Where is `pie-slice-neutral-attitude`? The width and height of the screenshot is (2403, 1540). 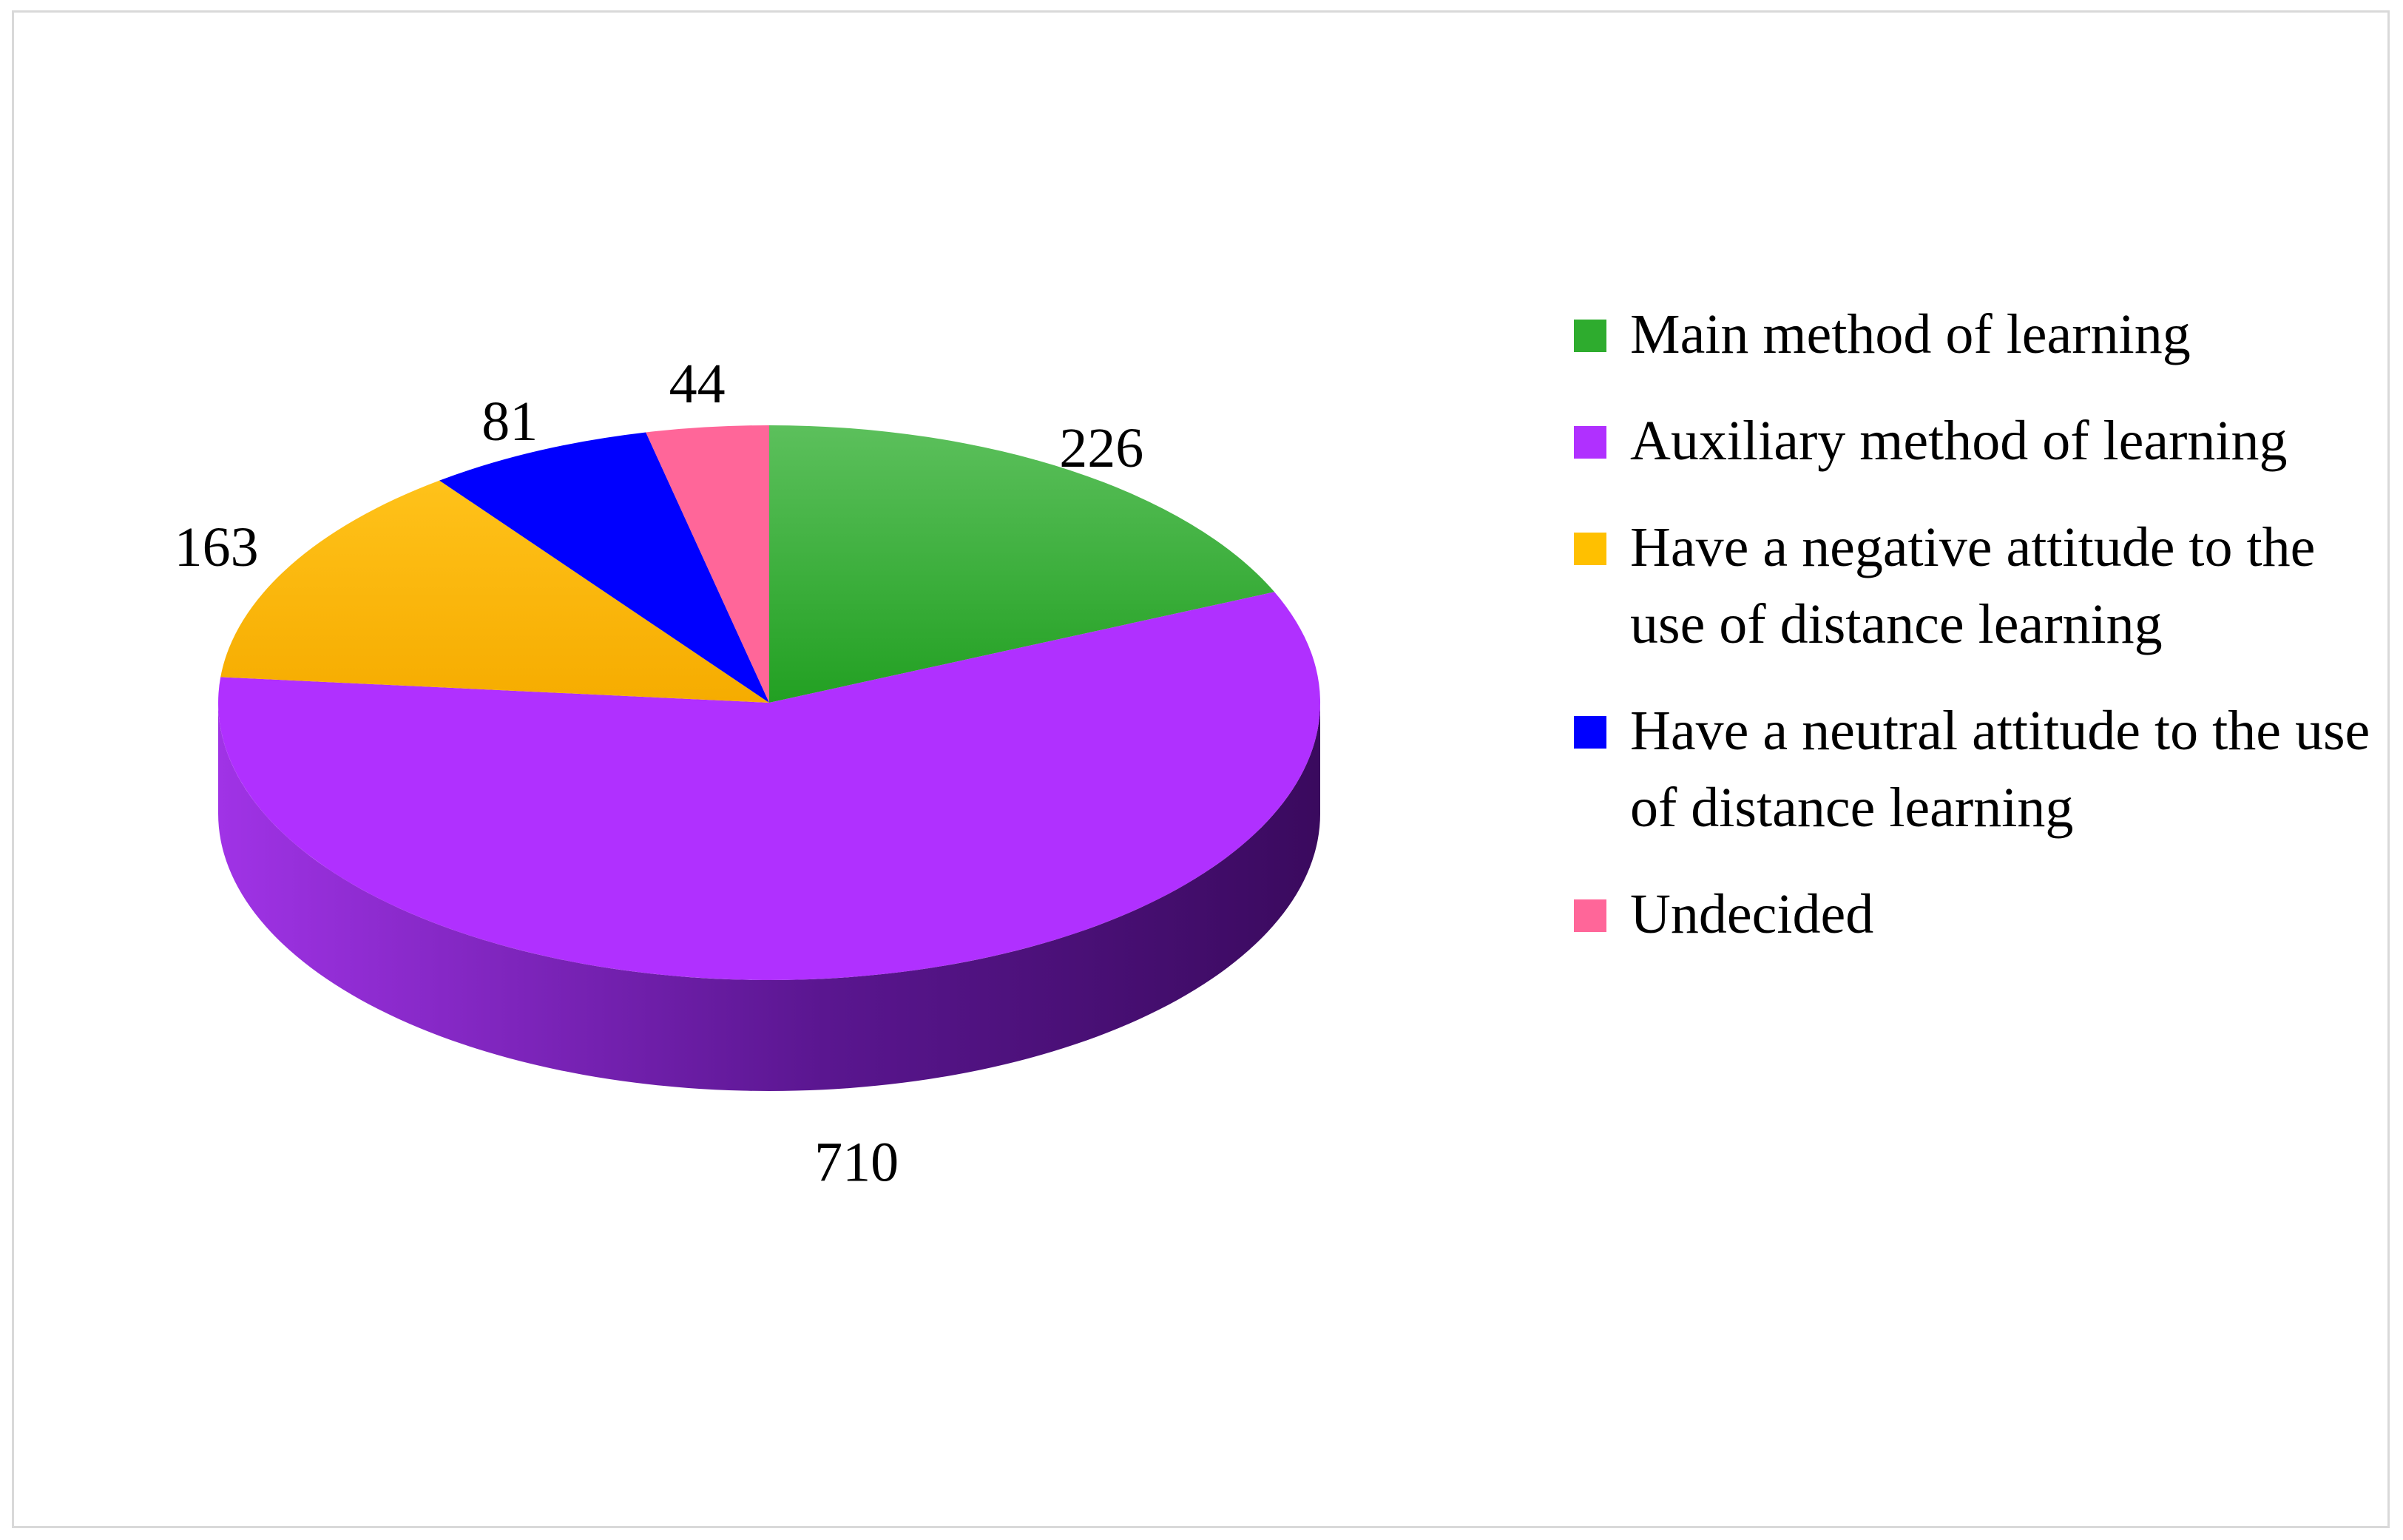
pie-slice-neutral-attitude is located at coordinates (604, 567).